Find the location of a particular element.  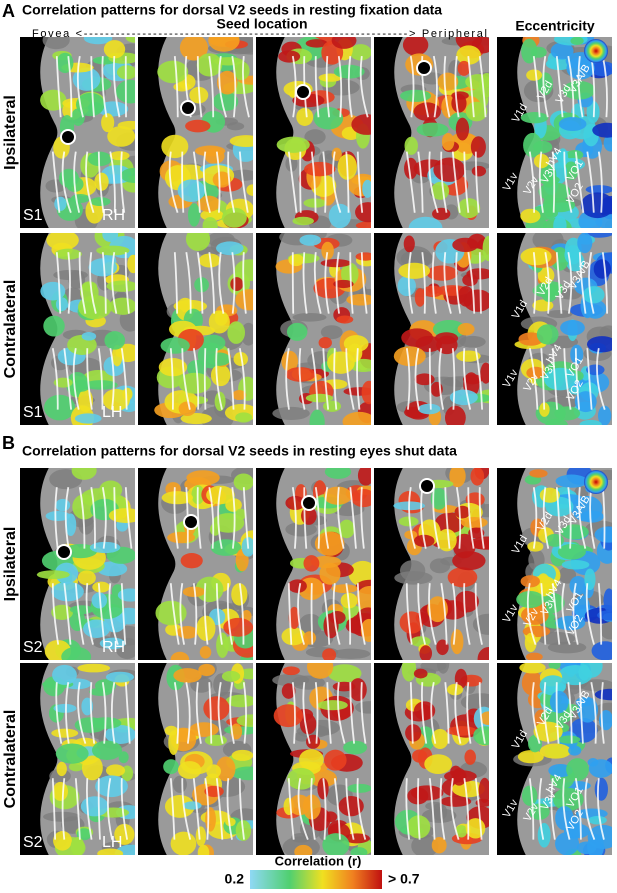

panel-letter: B is located at coordinates (8, 443).